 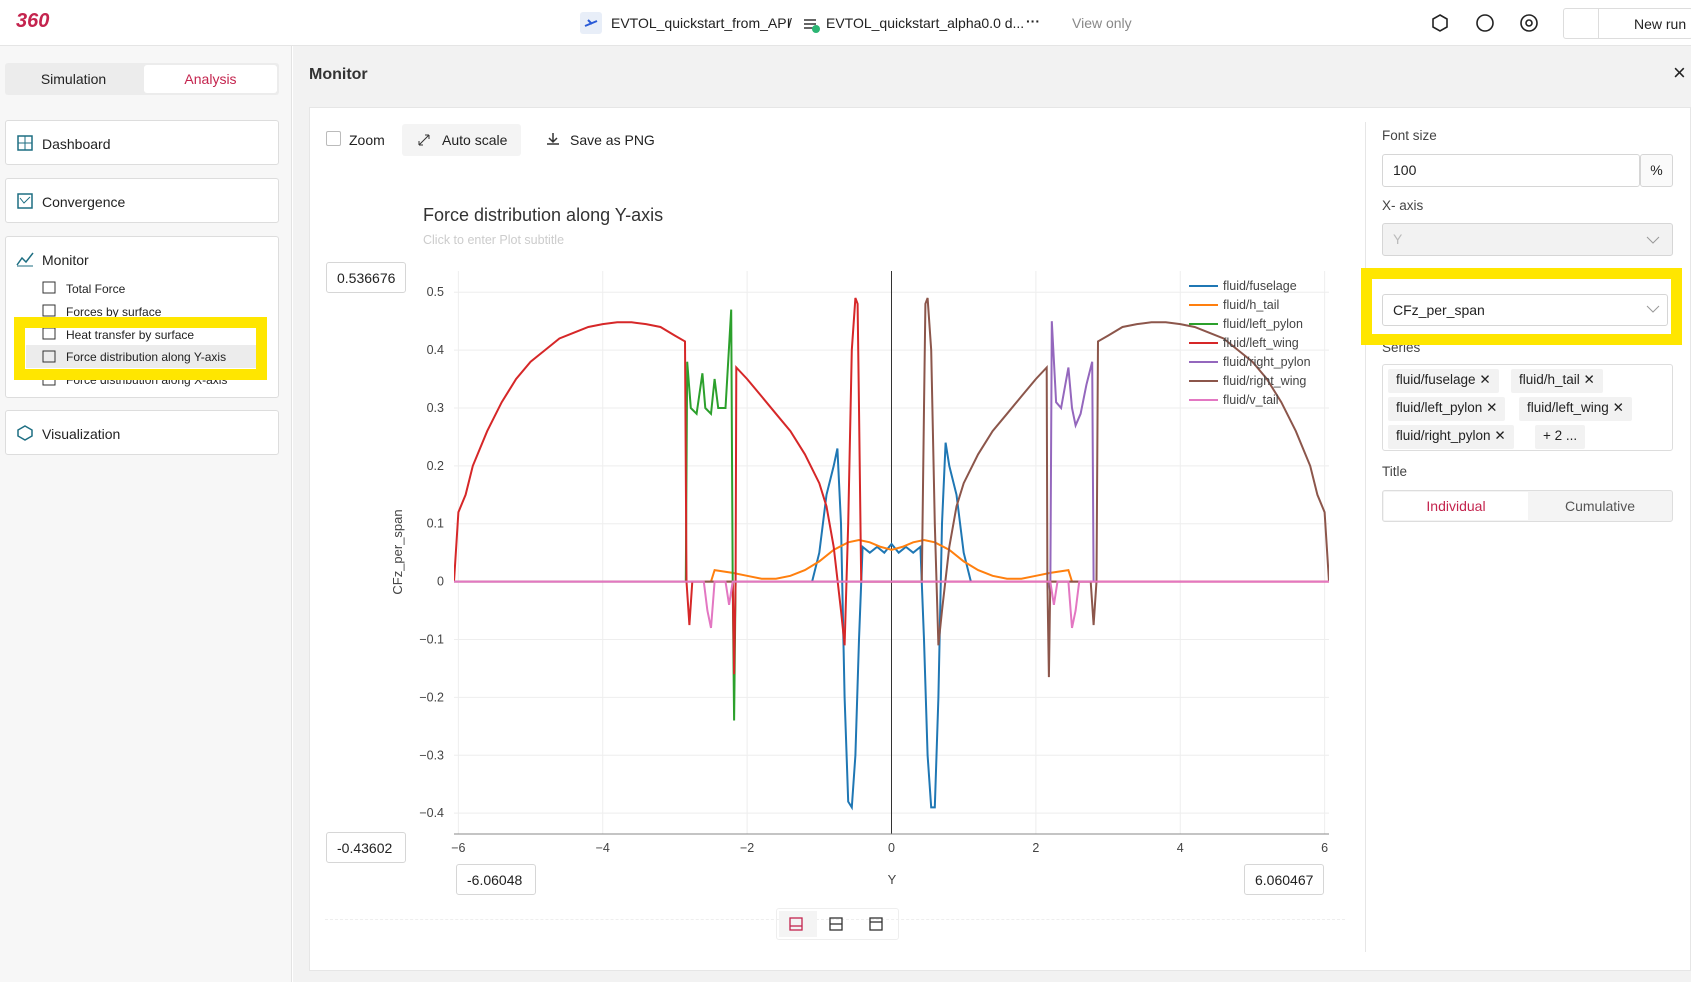 I want to click on y-tick-label: −0.2, so click(x=431, y=697).